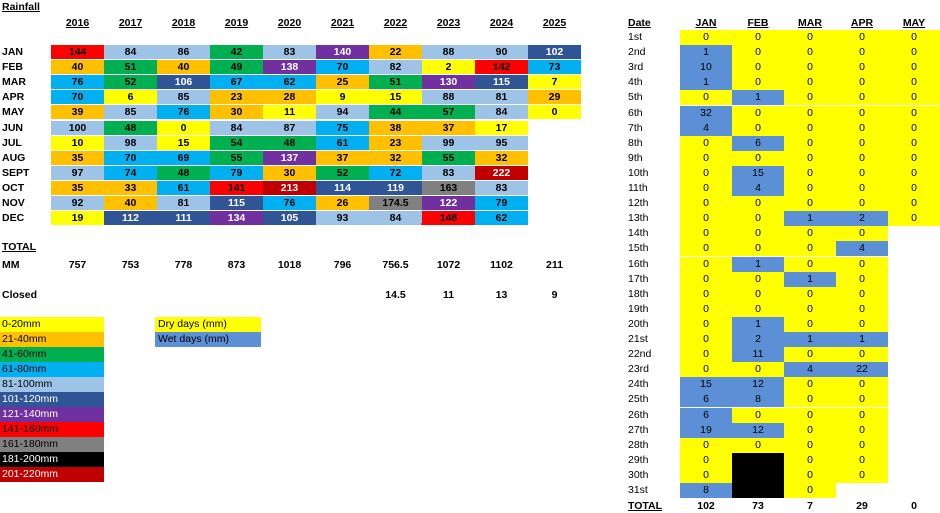 The height and width of the screenshot is (513, 940). What do you see at coordinates (554, 82) in the screenshot?
I see `rainfall-cell: 7` at bounding box center [554, 82].